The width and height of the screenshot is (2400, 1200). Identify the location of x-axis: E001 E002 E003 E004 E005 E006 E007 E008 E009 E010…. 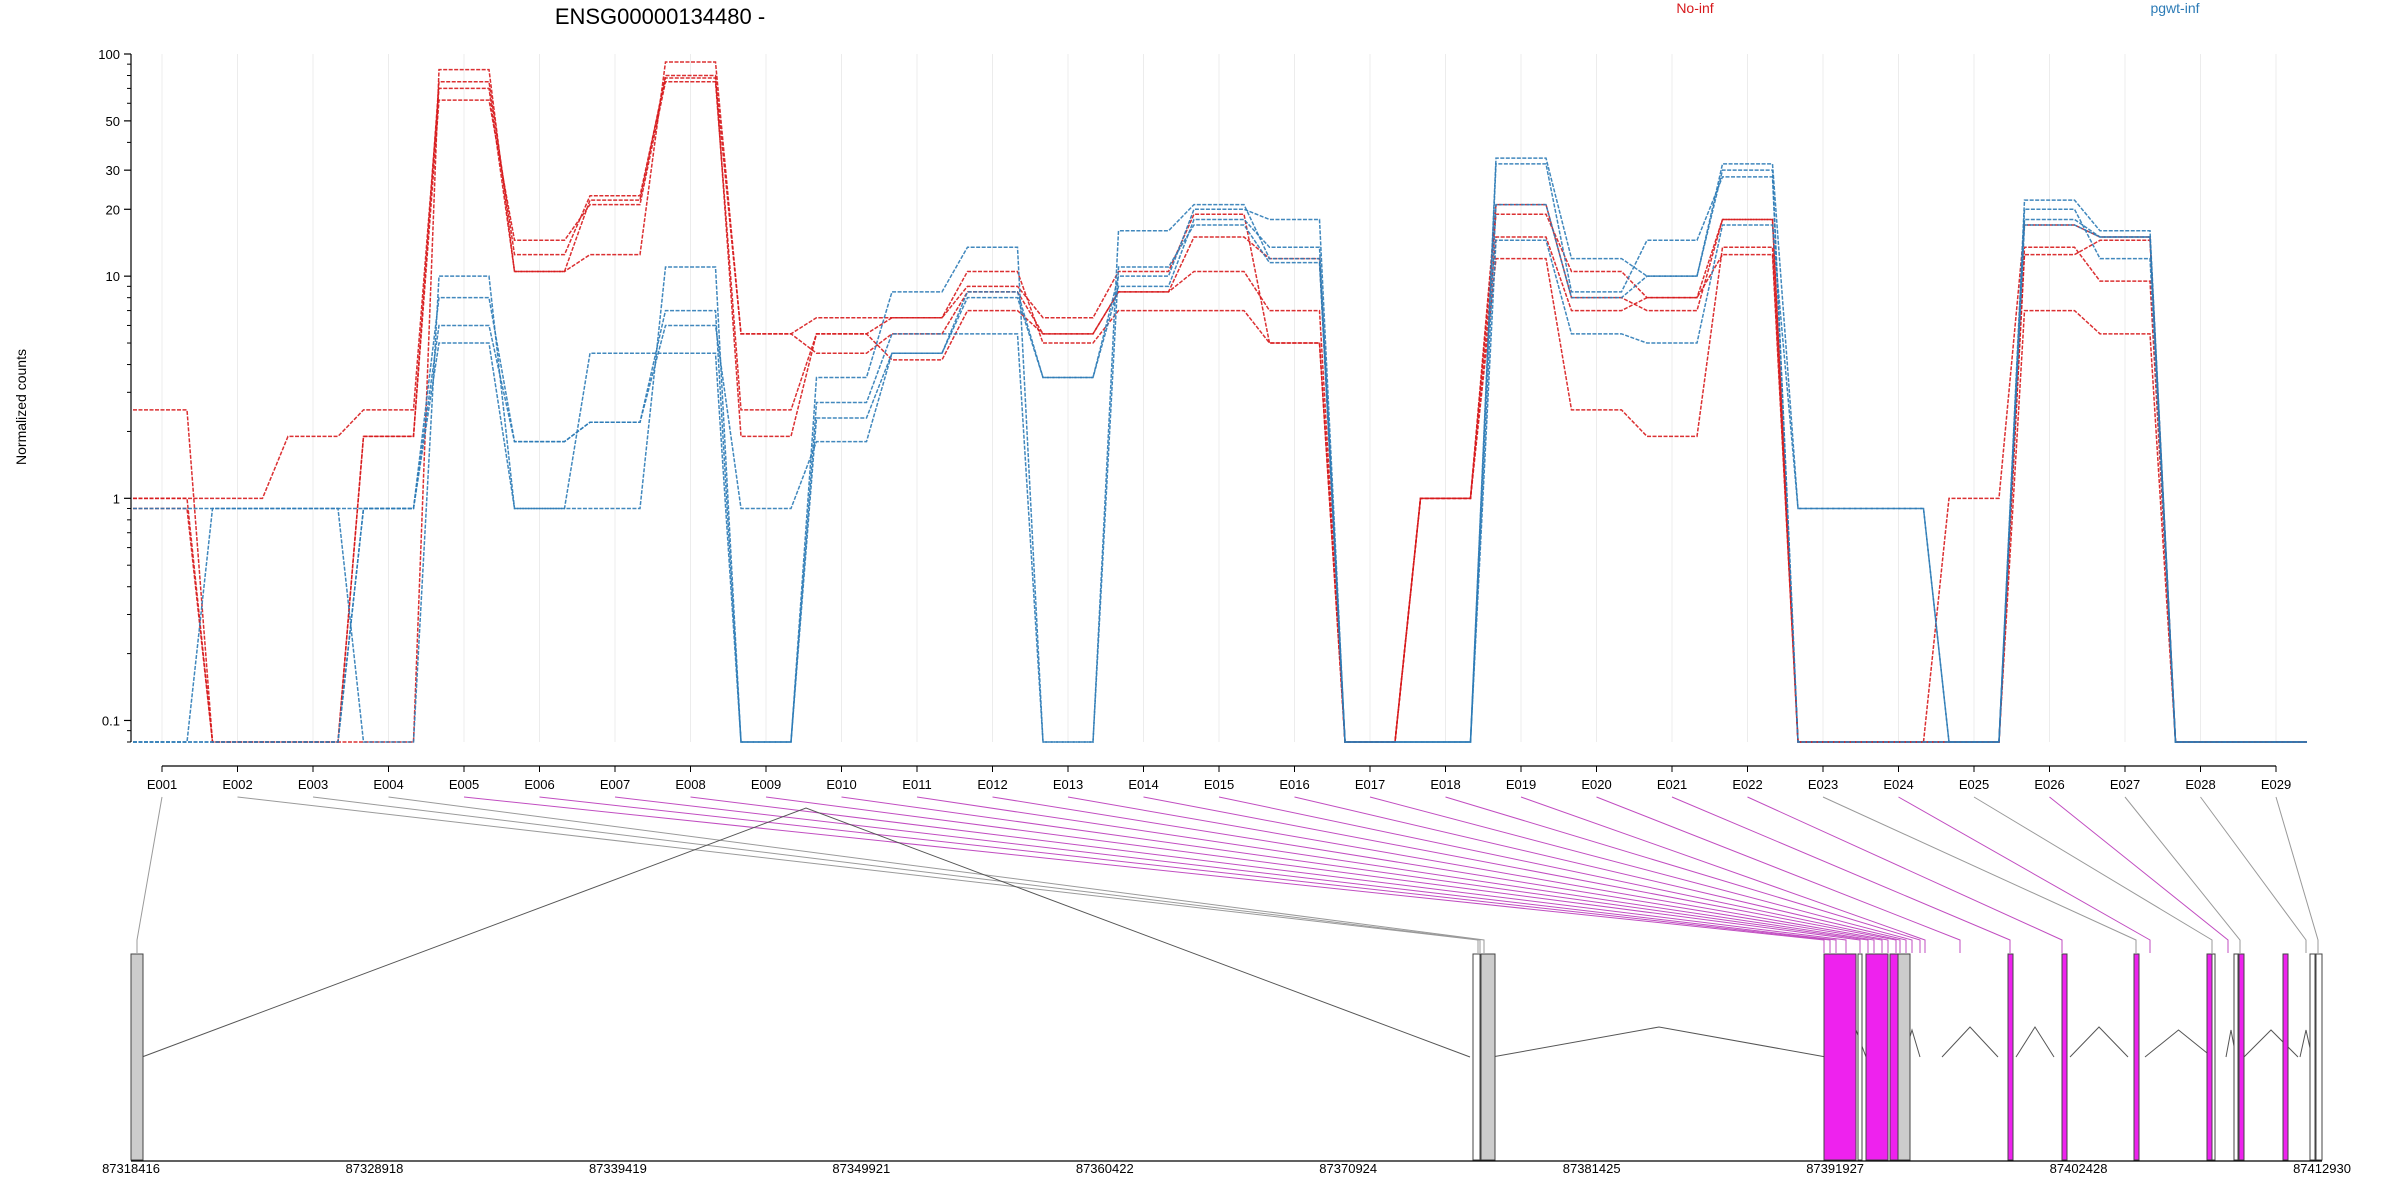
(1219, 778).